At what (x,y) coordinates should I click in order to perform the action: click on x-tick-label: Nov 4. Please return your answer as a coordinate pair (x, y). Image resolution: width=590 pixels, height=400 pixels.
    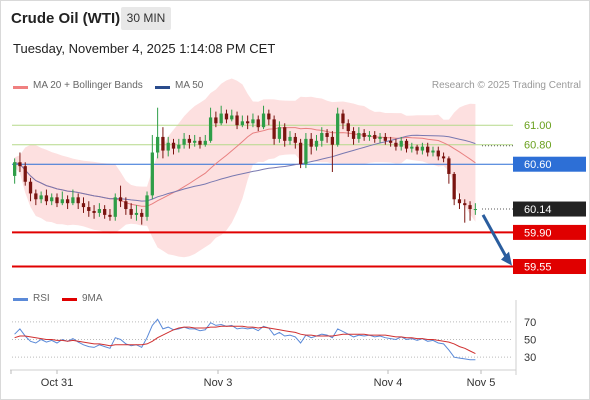
    Looking at the image, I should click on (388, 383).